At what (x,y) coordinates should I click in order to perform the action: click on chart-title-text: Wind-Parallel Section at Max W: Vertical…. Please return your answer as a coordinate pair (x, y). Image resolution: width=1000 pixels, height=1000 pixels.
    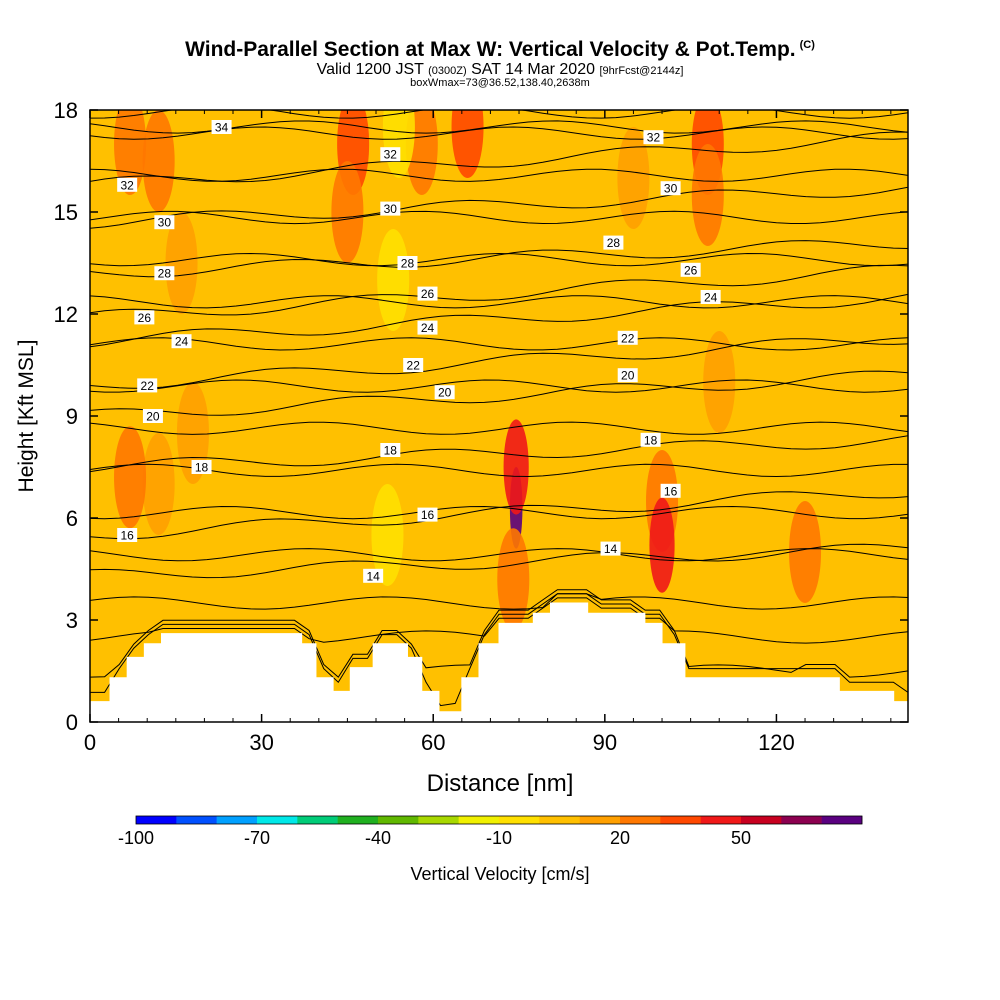
    Looking at the image, I should click on (490, 49).